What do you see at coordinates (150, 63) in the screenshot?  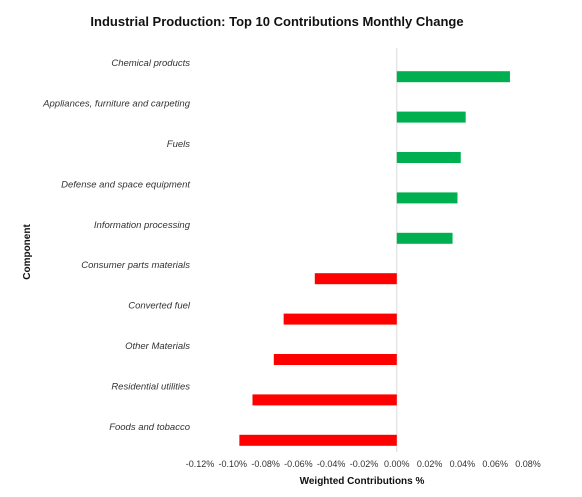 I see `category-label: Chemical products` at bounding box center [150, 63].